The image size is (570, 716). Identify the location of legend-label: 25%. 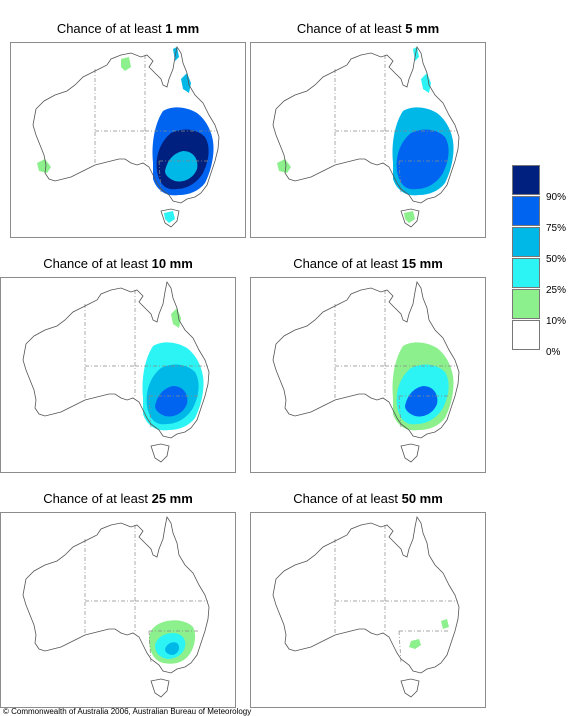
(556, 290).